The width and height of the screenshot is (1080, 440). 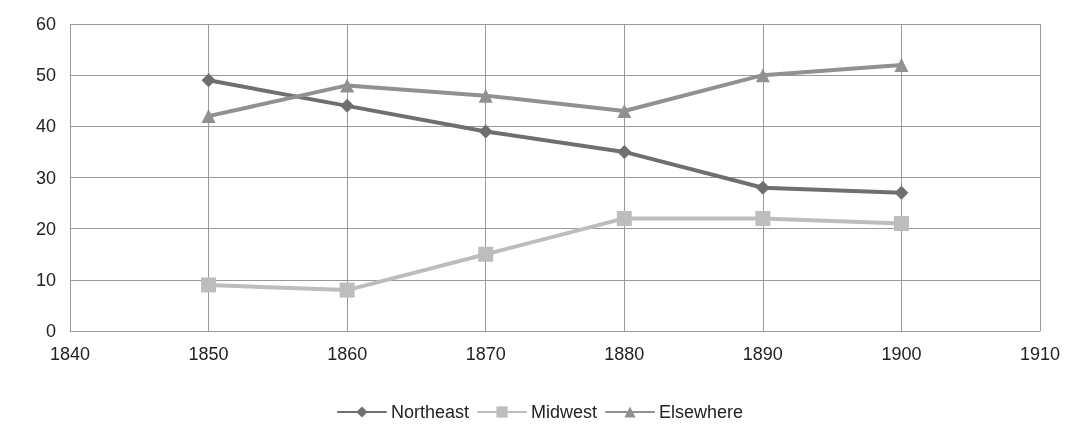 What do you see at coordinates (762, 354) in the screenshot?
I see `x-tick-label: 1890` at bounding box center [762, 354].